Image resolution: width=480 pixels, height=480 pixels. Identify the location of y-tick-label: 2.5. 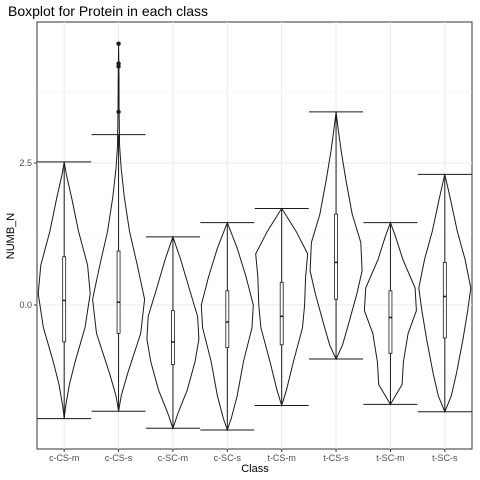
(25, 163).